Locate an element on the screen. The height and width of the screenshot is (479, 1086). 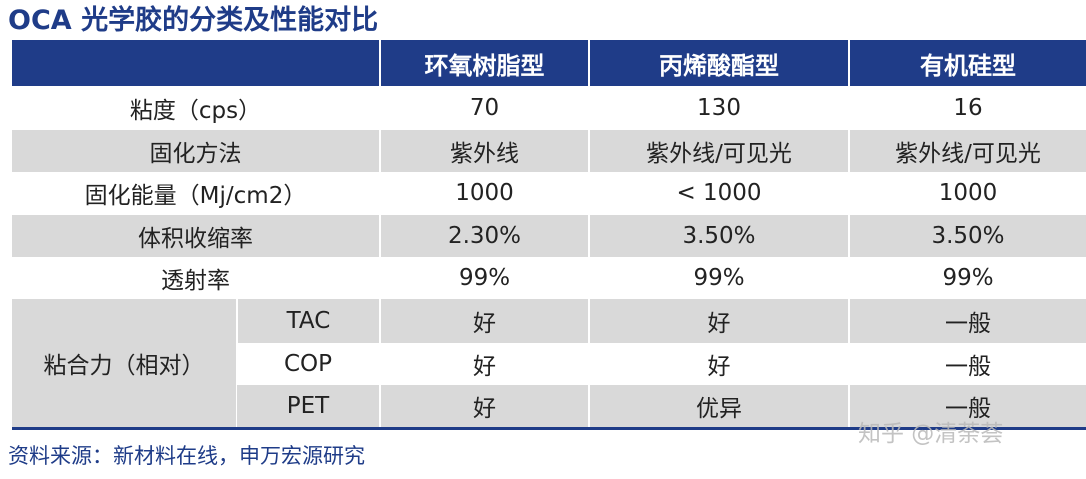
header-corner is located at coordinates (196, 63).